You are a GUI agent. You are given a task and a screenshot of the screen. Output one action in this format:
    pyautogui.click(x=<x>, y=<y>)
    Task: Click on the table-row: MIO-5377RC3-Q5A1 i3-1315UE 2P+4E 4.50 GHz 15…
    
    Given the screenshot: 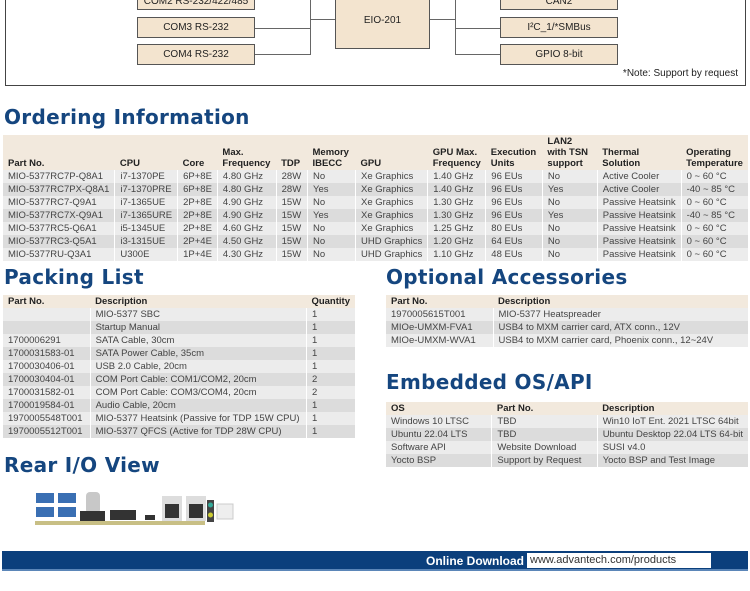 What is the action you would take?
    pyautogui.click(x=375, y=241)
    